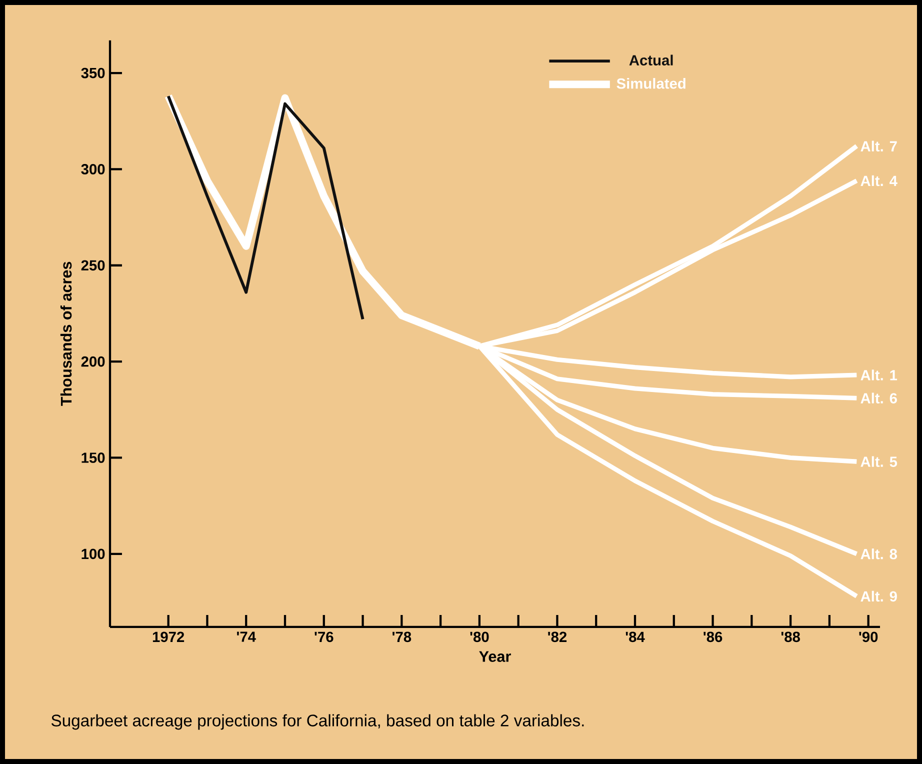  What do you see at coordinates (878, 596) in the screenshot?
I see `series-label: Alt. 9` at bounding box center [878, 596].